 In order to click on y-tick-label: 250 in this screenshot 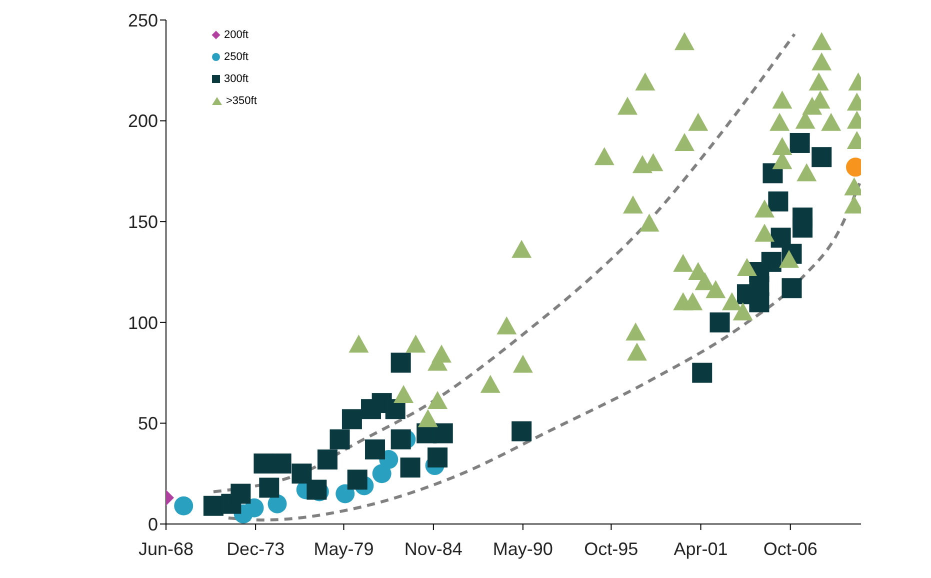, I will do `click(143, 20)`.